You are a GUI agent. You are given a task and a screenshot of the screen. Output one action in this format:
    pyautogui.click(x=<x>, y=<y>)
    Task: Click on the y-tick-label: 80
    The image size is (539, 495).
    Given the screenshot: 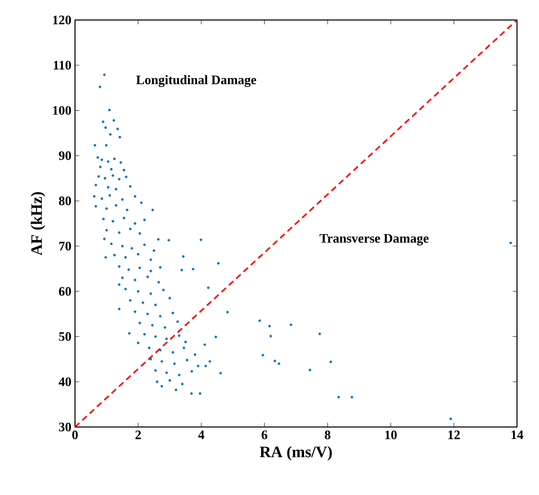 What is the action you would take?
    pyautogui.click(x=64, y=201)
    